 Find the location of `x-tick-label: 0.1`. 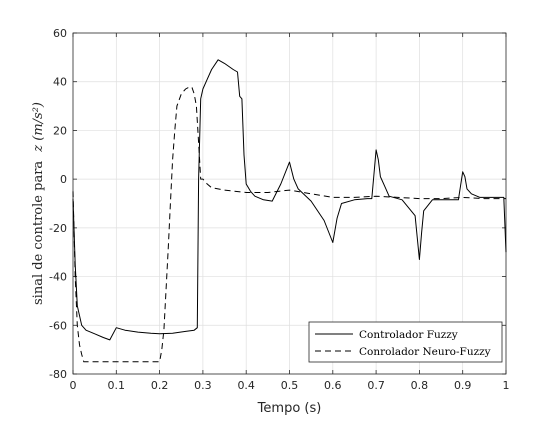

x-tick-label: 0.1 is located at coordinates (117, 385).